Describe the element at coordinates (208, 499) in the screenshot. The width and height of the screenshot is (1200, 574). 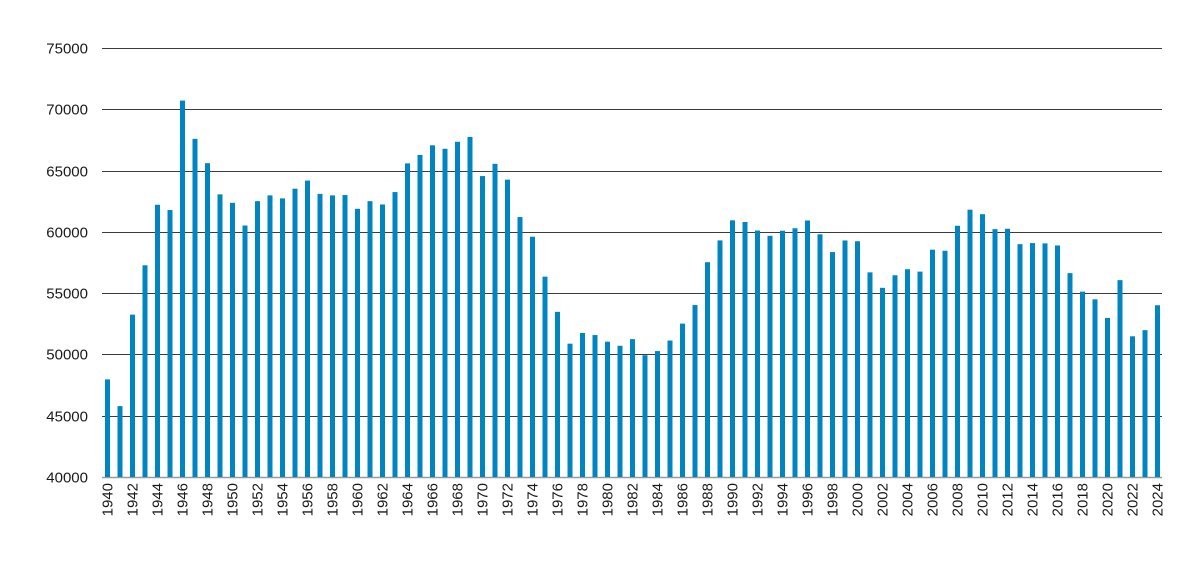
I see `x-tick-label: 1948` at that location.